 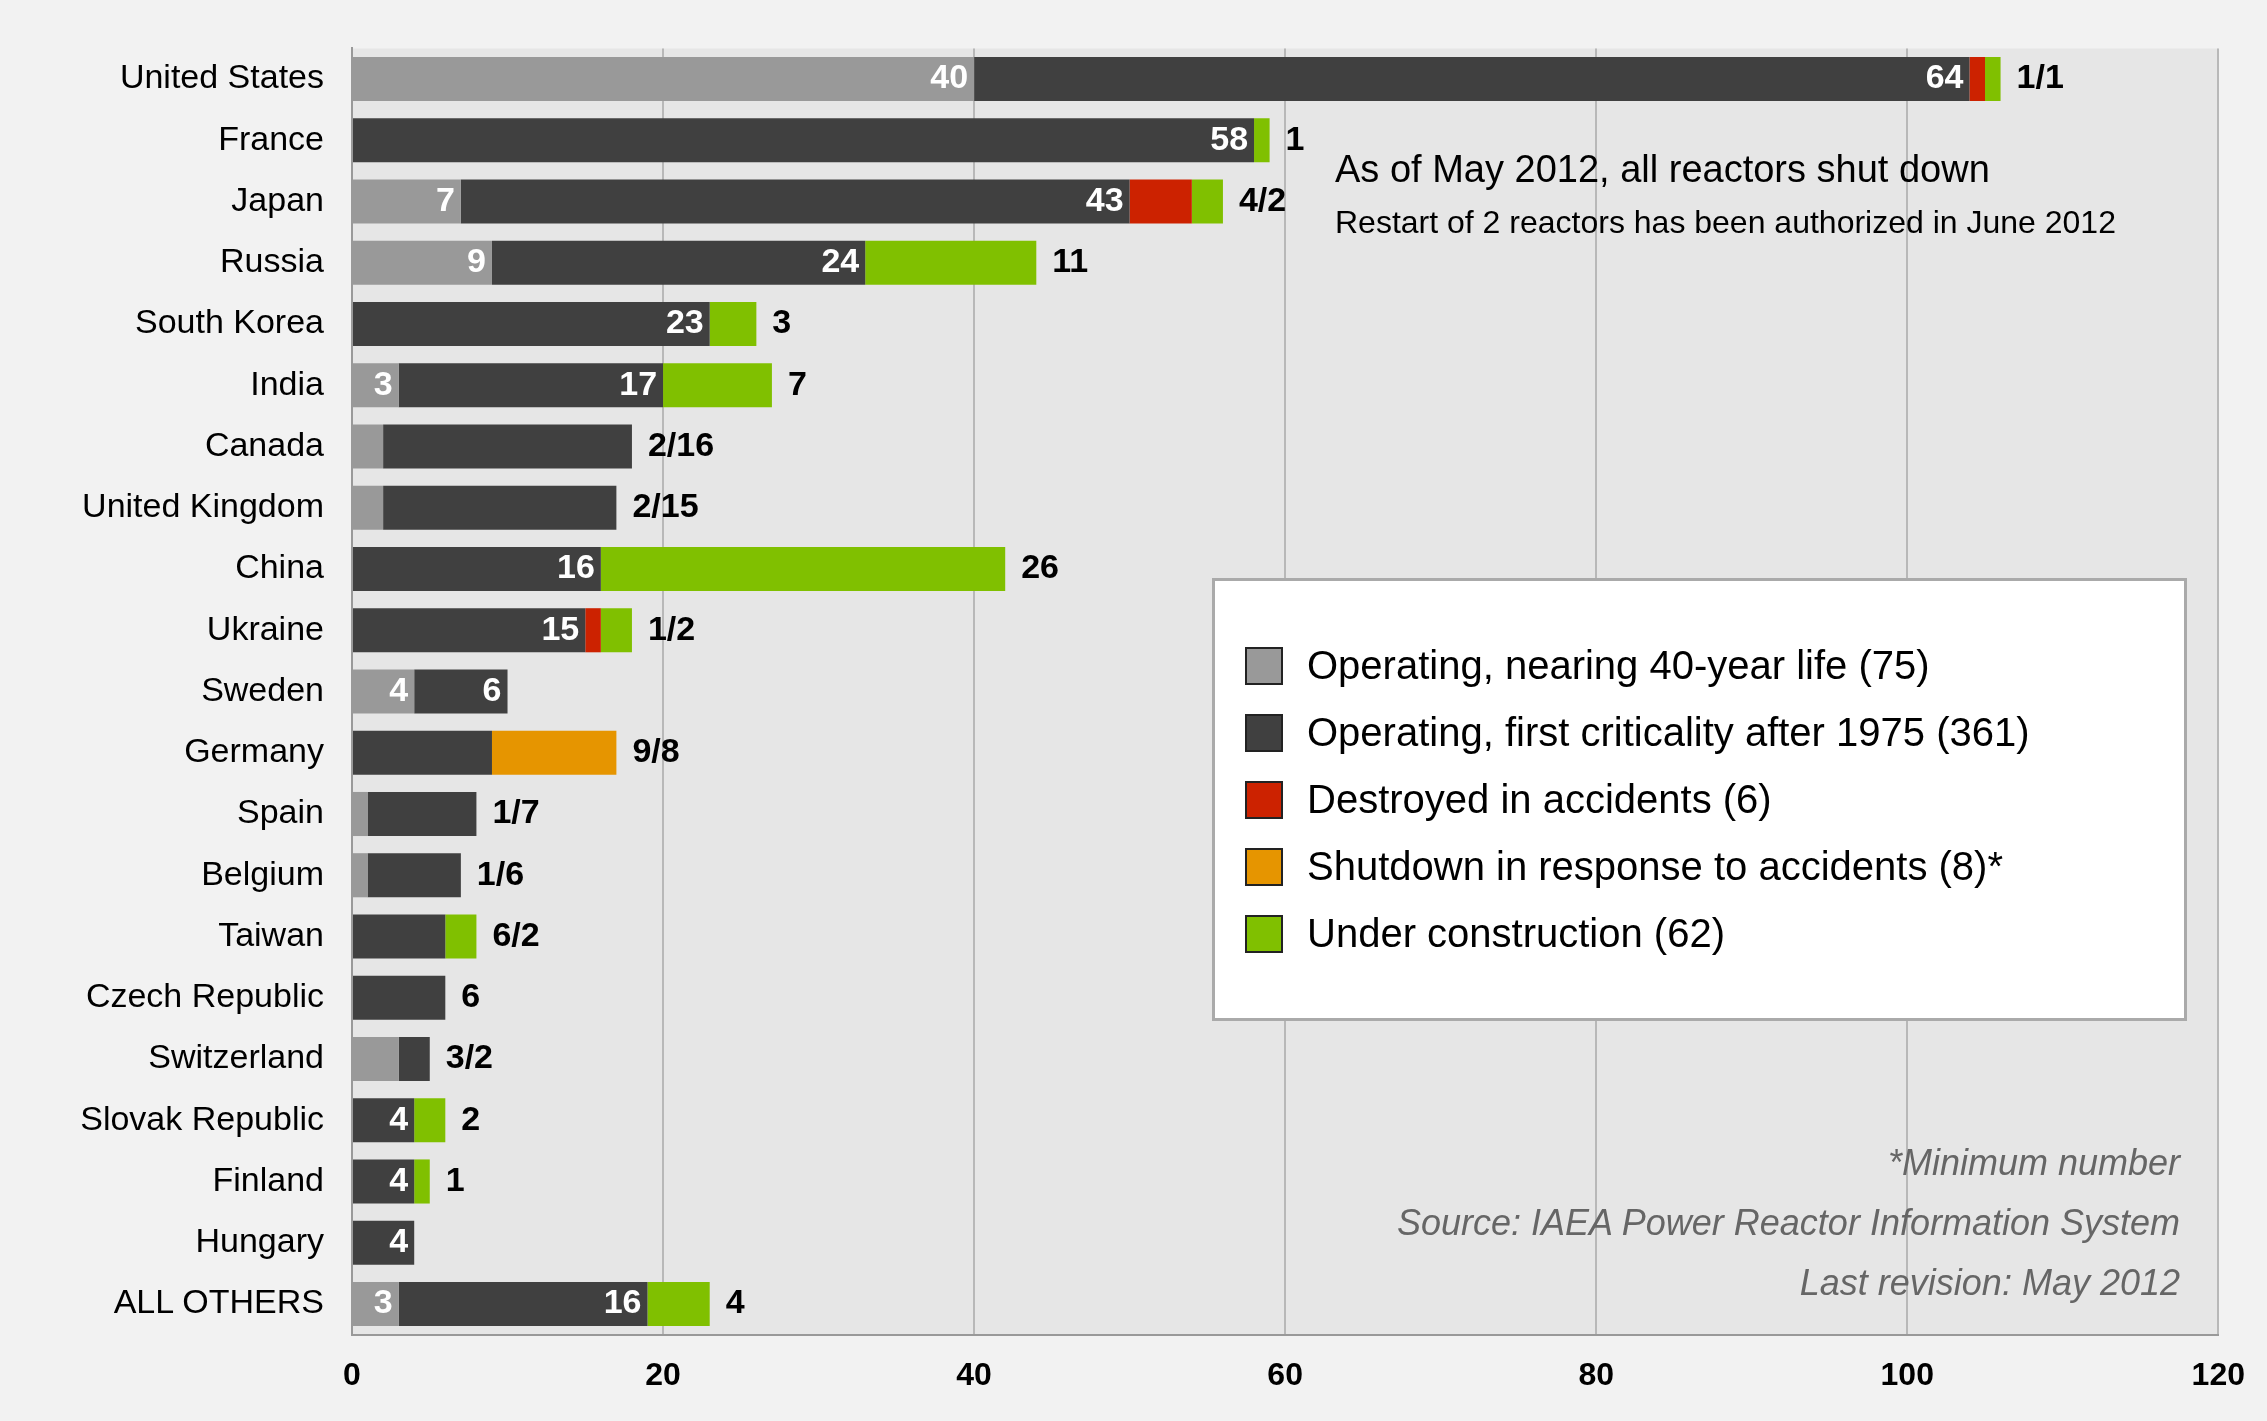 What do you see at coordinates (218, 1301) in the screenshot?
I see `y-tick-label: ALL OTHERS` at bounding box center [218, 1301].